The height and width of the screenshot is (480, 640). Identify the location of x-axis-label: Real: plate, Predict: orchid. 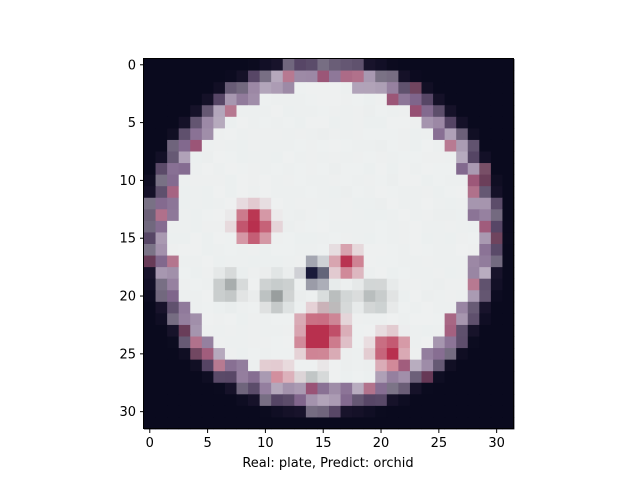
(327, 463).